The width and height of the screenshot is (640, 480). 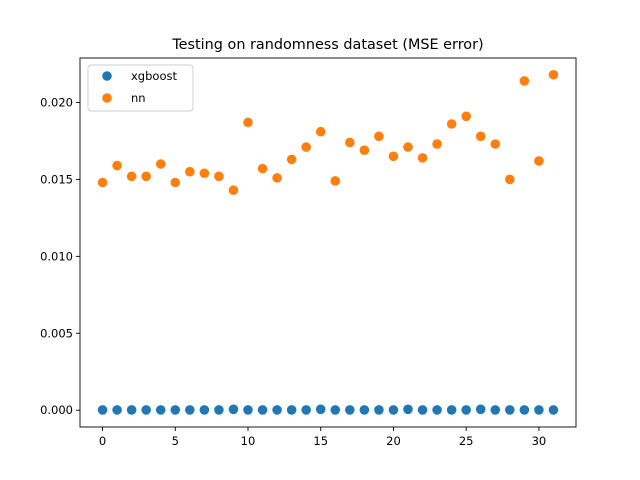 I want to click on x-tick-label: 25, so click(x=466, y=441).